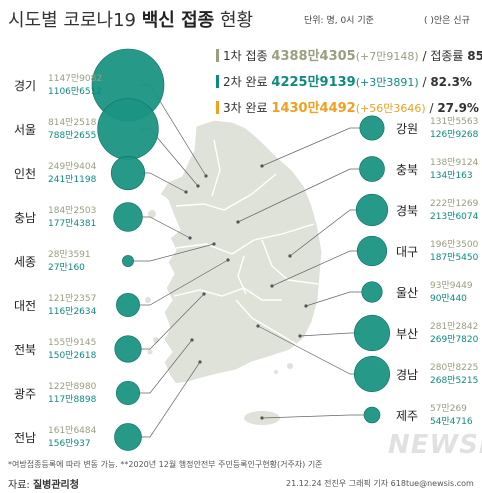 The height and width of the screenshot is (493, 482). I want to click on second-dose-value: 150만2618, so click(72, 356).